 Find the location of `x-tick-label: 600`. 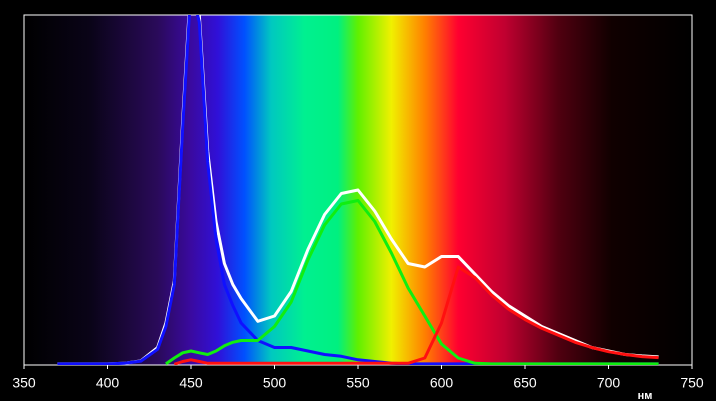

x-tick-label: 600 is located at coordinates (442, 383).